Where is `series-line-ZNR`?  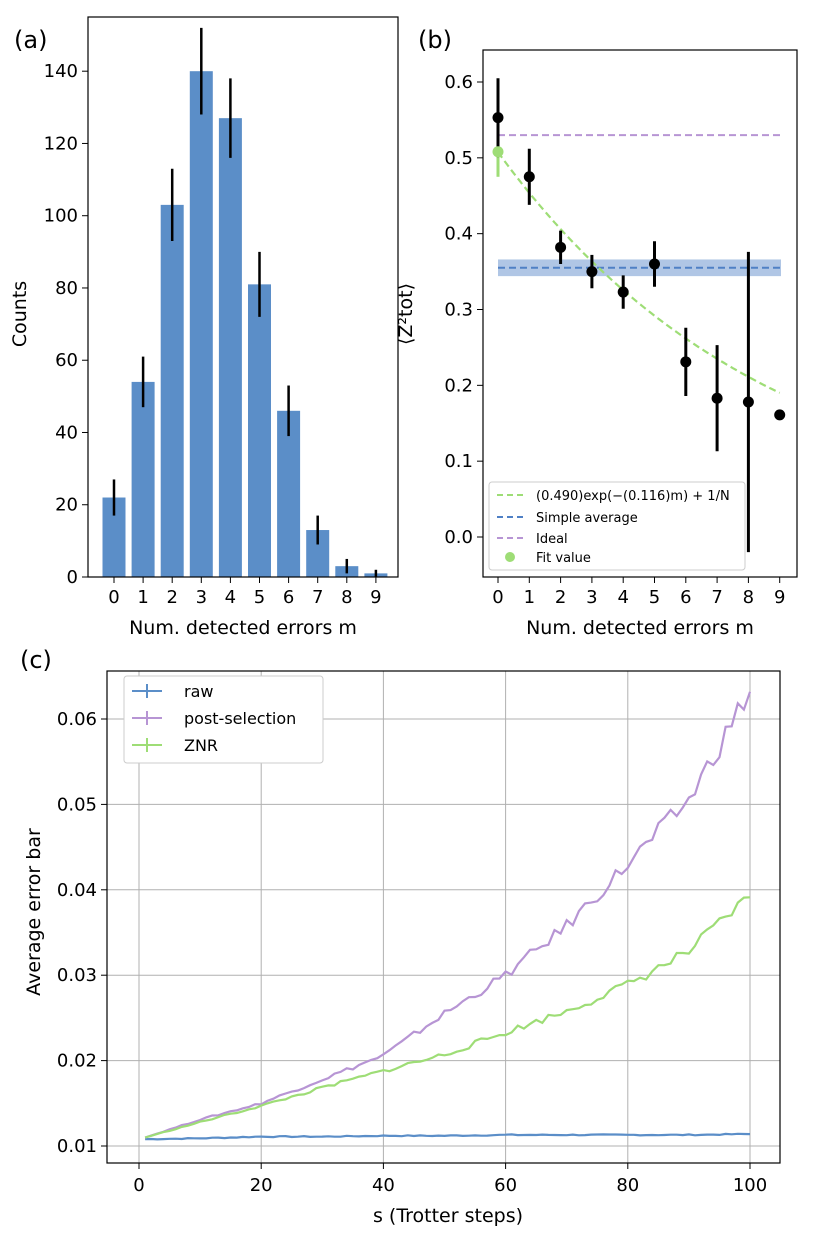 series-line-ZNR is located at coordinates (447, 1017).